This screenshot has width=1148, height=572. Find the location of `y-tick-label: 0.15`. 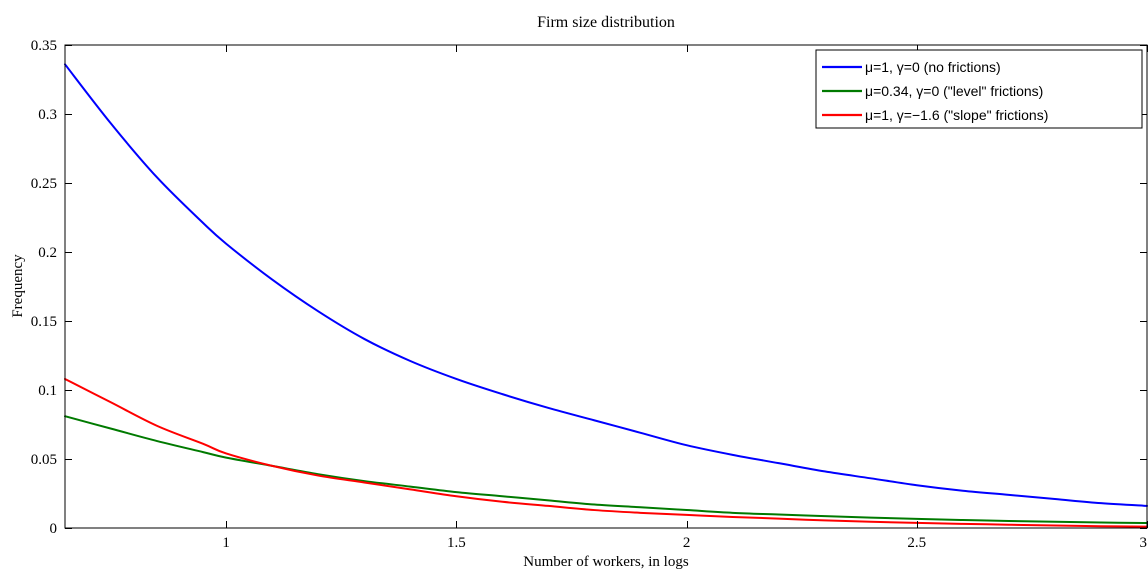

y-tick-label: 0.15 is located at coordinates (44, 322).